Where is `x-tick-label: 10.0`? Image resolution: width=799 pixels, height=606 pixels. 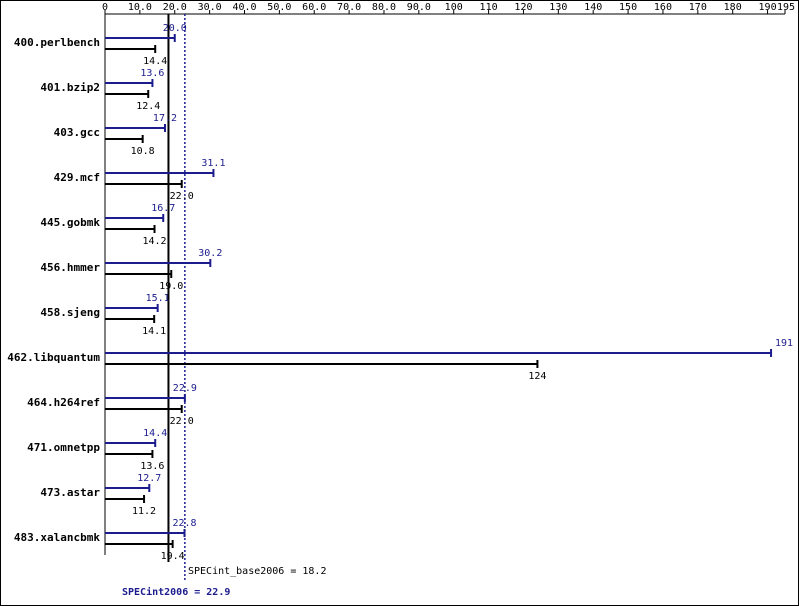
x-tick-label: 10.0 is located at coordinates (140, 7).